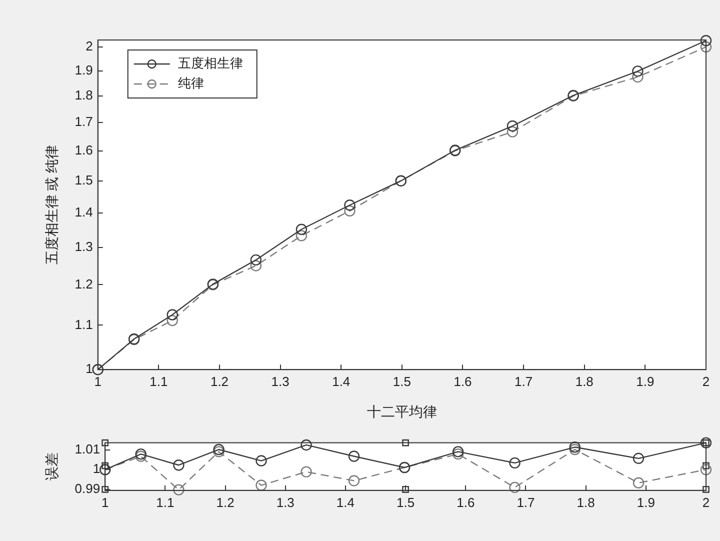 The image size is (720, 541). Describe the element at coordinates (83, 212) in the screenshot. I see `y-tick-label: 1.4` at that location.